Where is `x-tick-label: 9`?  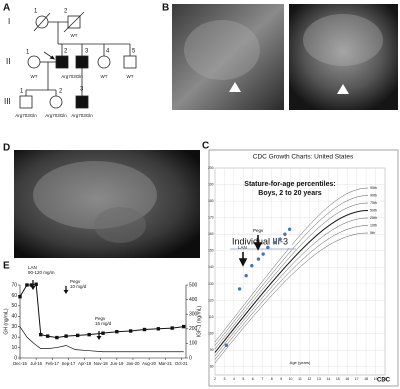
x-tick-label: 9 is located at coordinates (281, 379).